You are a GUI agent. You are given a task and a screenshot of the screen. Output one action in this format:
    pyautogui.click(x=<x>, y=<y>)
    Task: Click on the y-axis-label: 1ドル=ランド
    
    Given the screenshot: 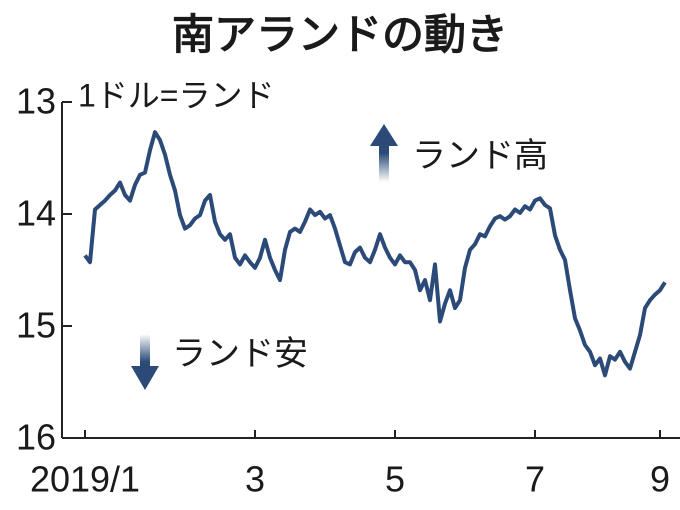 What is the action you would take?
    pyautogui.click(x=176, y=95)
    